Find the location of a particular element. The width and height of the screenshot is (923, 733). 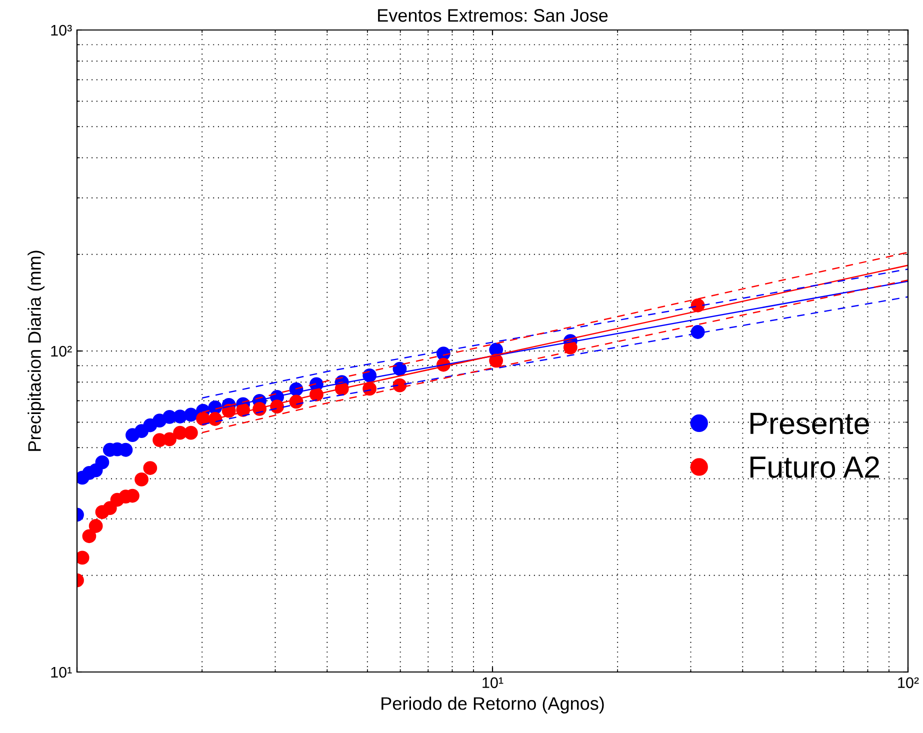

legend-label: Presente is located at coordinates (809, 423).